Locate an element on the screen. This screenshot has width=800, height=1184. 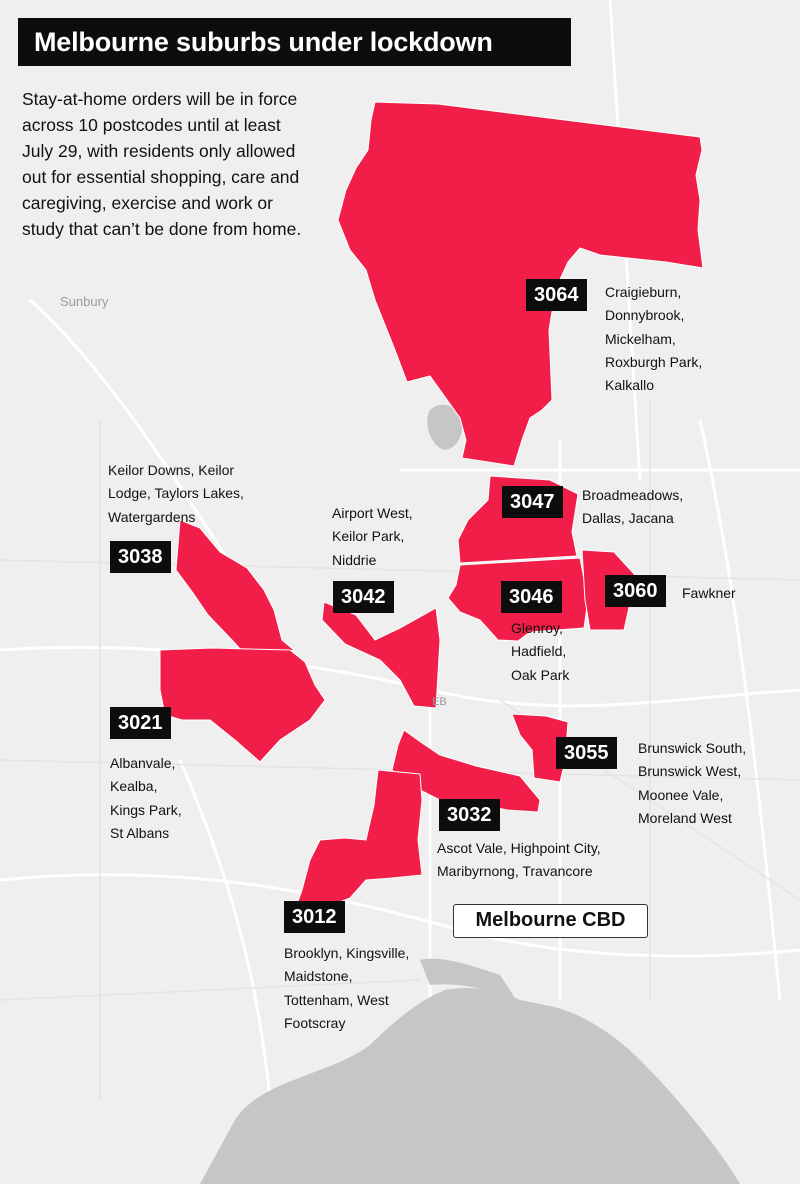
suburb-name: Ascot Vale, Highpoint City, is located at coordinates (519, 848).